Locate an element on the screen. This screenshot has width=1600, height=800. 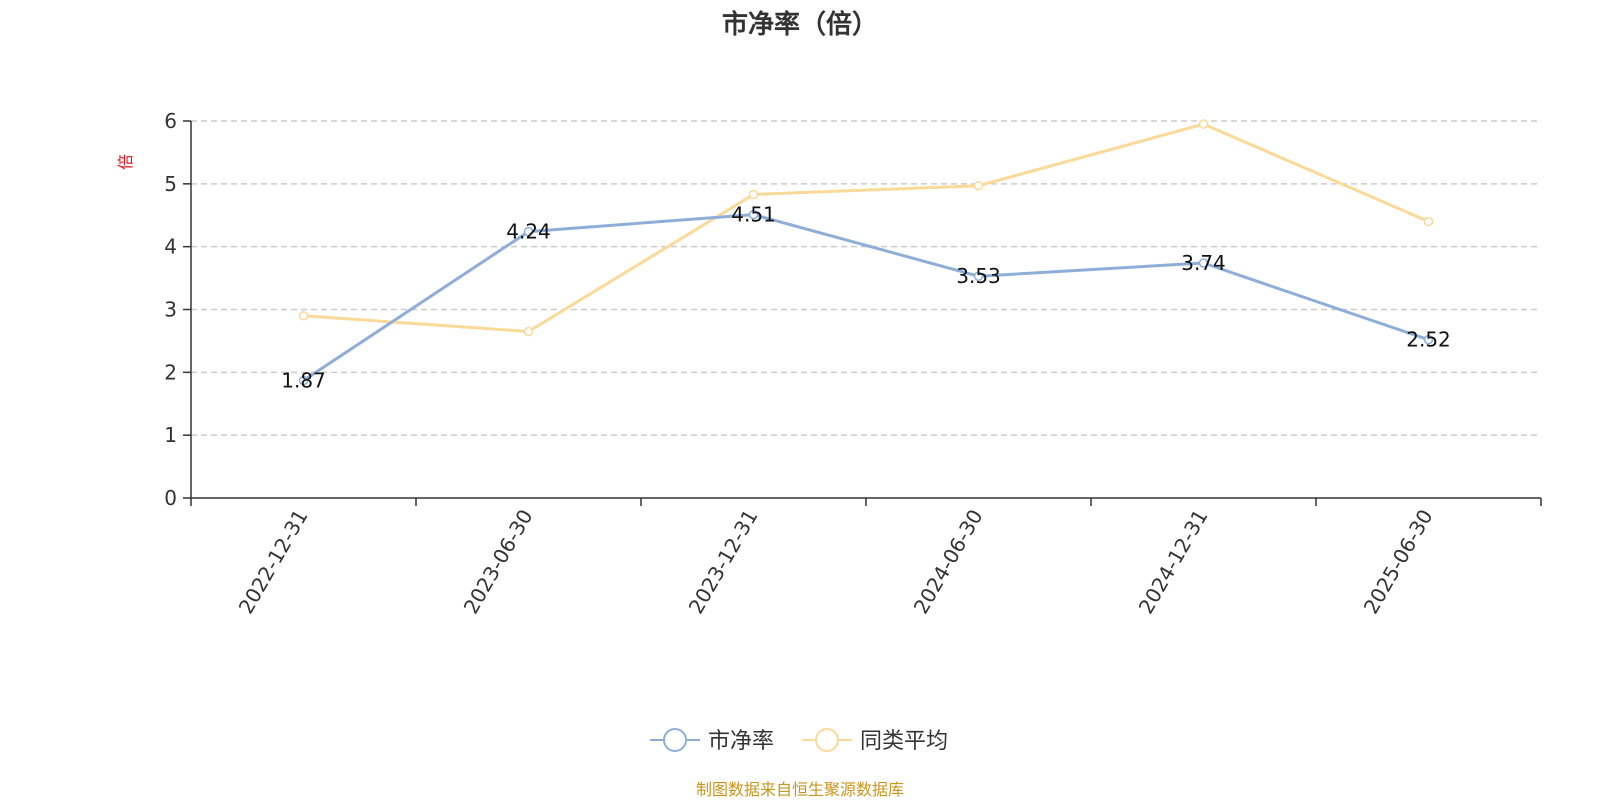
x-tick-label: 2024-06-30 is located at coordinates (948, 561).